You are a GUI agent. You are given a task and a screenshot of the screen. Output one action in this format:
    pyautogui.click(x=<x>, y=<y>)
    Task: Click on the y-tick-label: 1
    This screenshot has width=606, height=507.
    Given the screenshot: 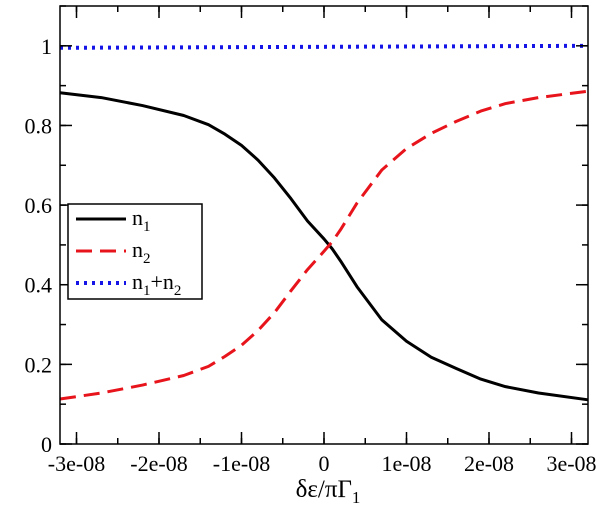 What is the action you would take?
    pyautogui.click(x=46, y=46)
    